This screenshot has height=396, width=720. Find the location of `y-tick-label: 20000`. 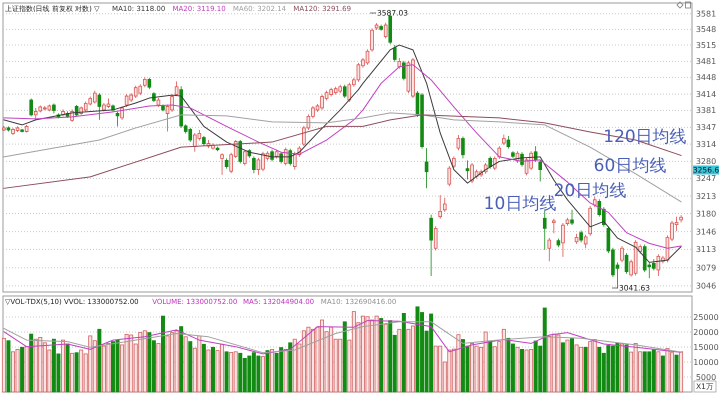

y-tick-label: 20000 is located at coordinates (706, 332).